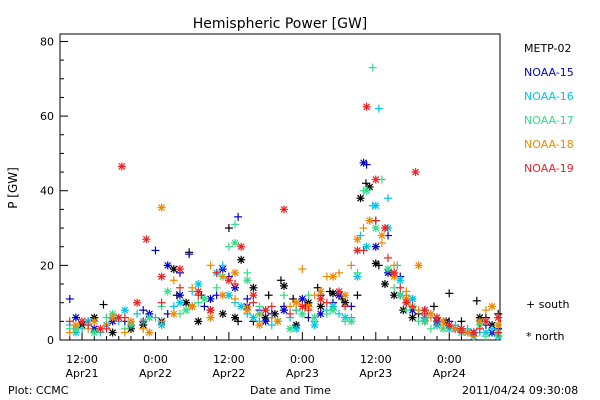 This screenshot has width=600, height=400. What do you see at coordinates (549, 144) in the screenshot?
I see `legend-entry-noaa-18: NOAA-18` at bounding box center [549, 144].